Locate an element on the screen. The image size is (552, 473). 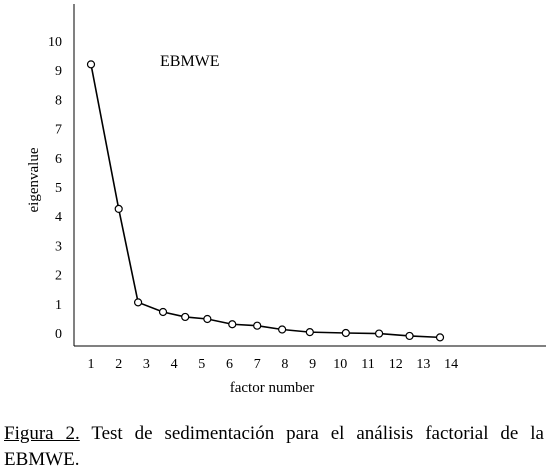
chart-annotation: EBMWE is located at coordinates (190, 61).